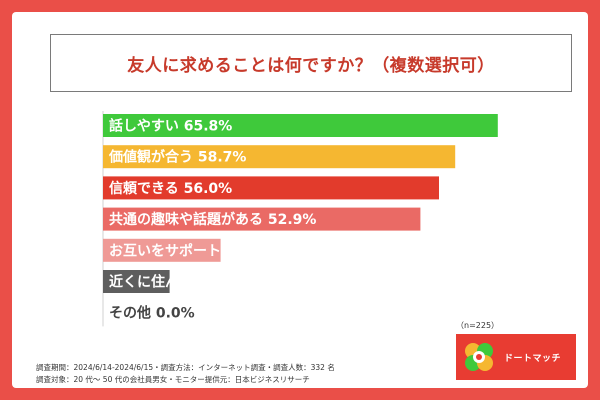  I want to click on footnote-survey-target: 調査対象：20 代～ 50 代の会社員男女・モニター提供元：日本ビジネスリサーチ, so click(173, 379).